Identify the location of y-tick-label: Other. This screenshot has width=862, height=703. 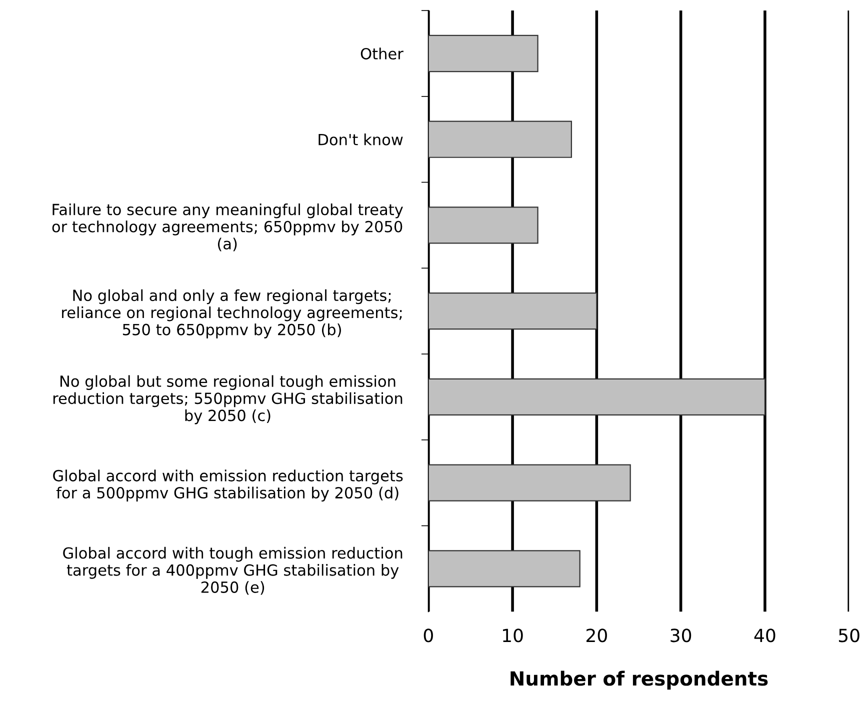
(382, 54).